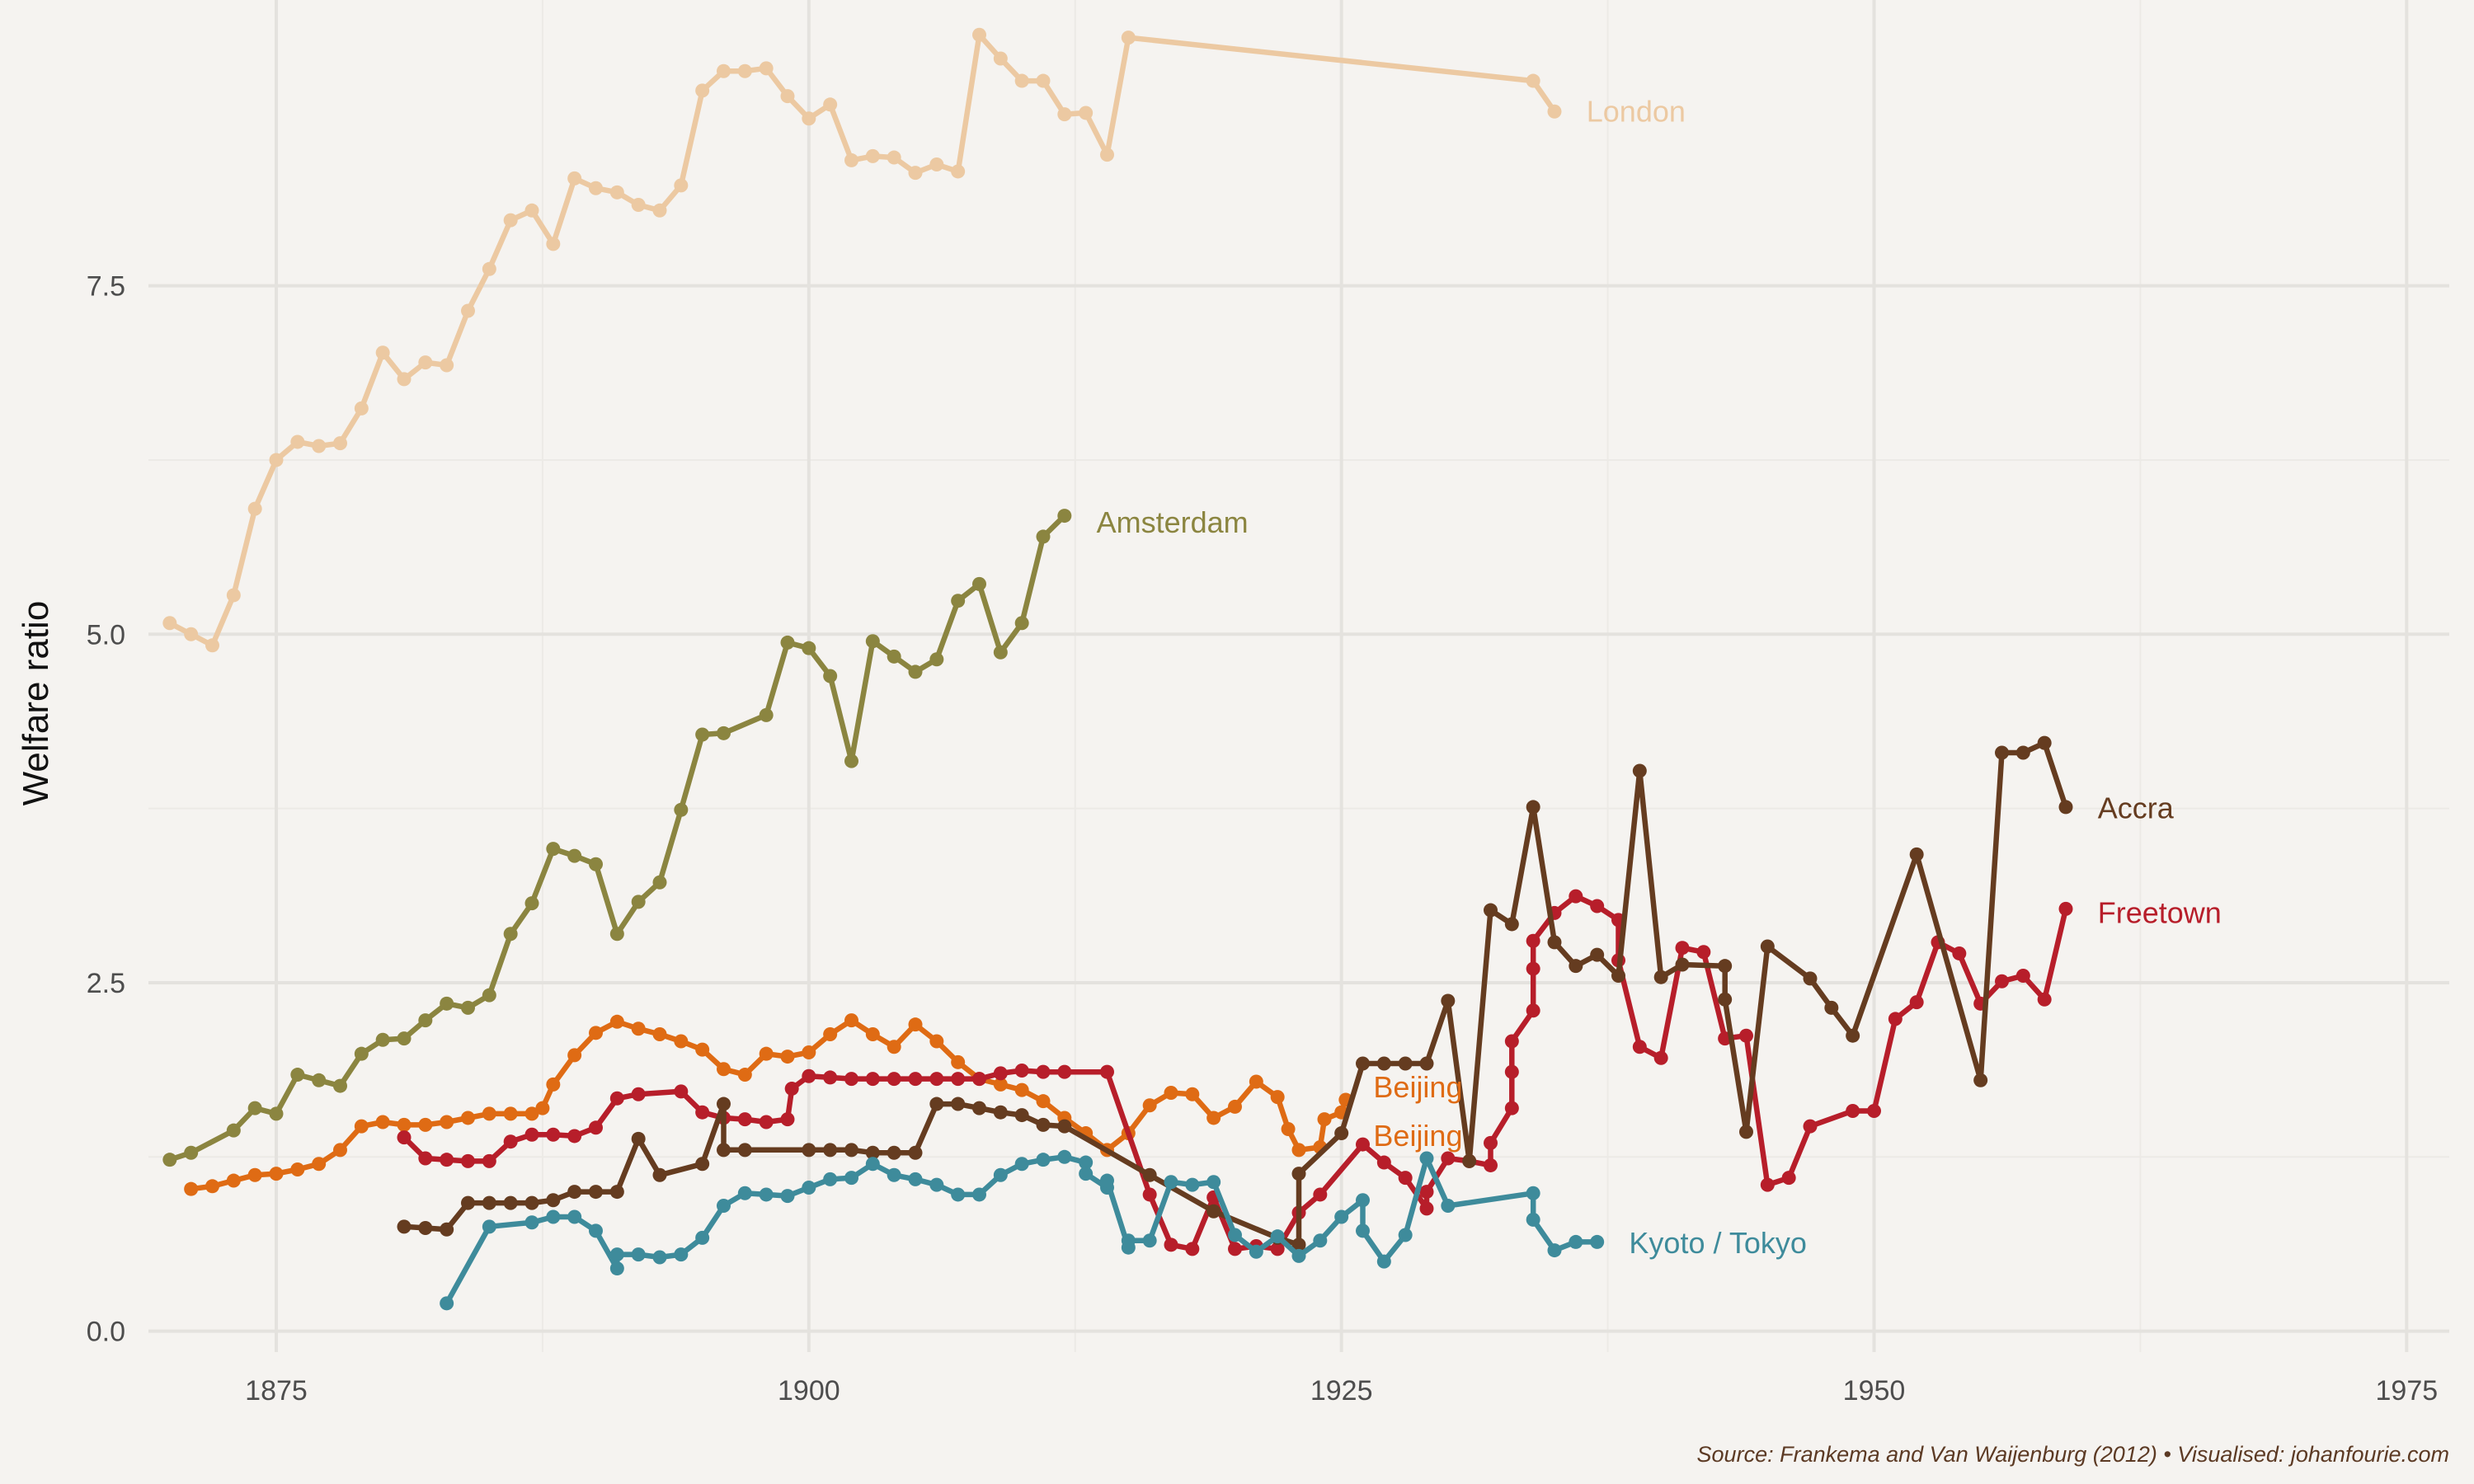 This screenshot has width=2474, height=1484. I want to click on series-label-freetown: Freetown, so click(2160, 912).